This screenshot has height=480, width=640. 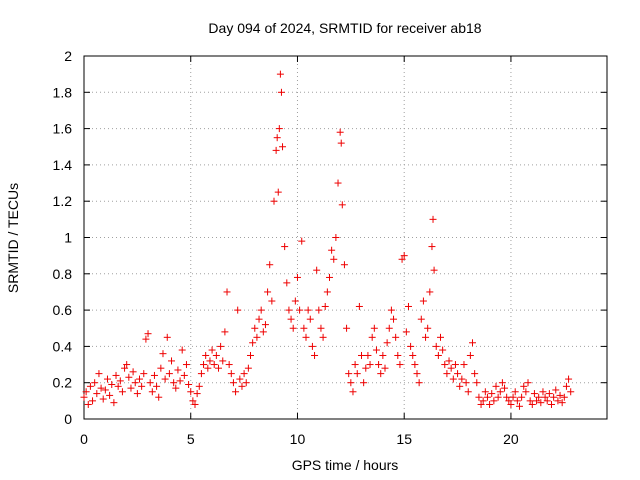 I want to click on y-tick-label: 1.8, so click(x=63, y=92).